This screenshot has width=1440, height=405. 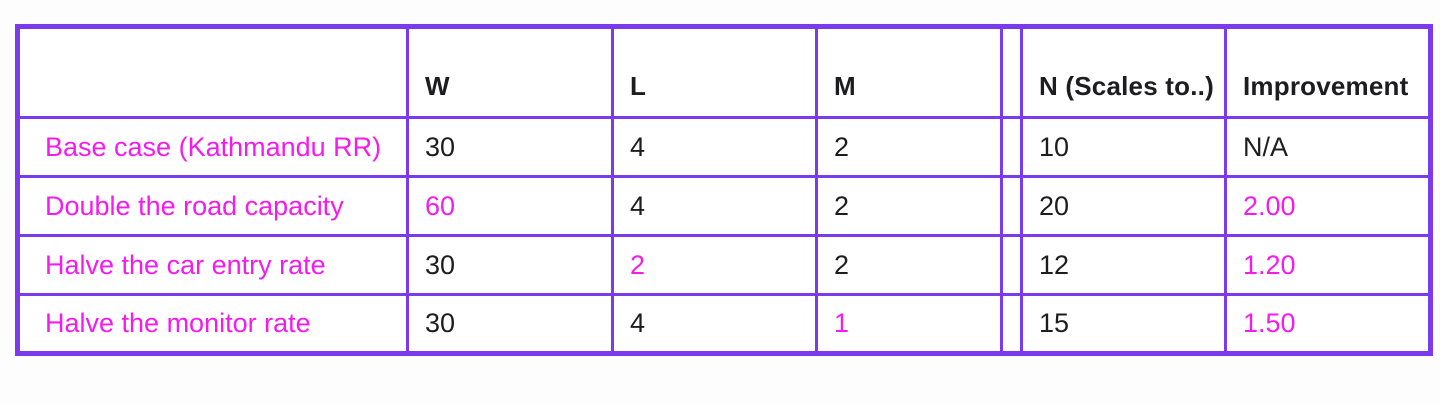 What do you see at coordinates (909, 324) in the screenshot?
I see `cell-m: 1` at bounding box center [909, 324].